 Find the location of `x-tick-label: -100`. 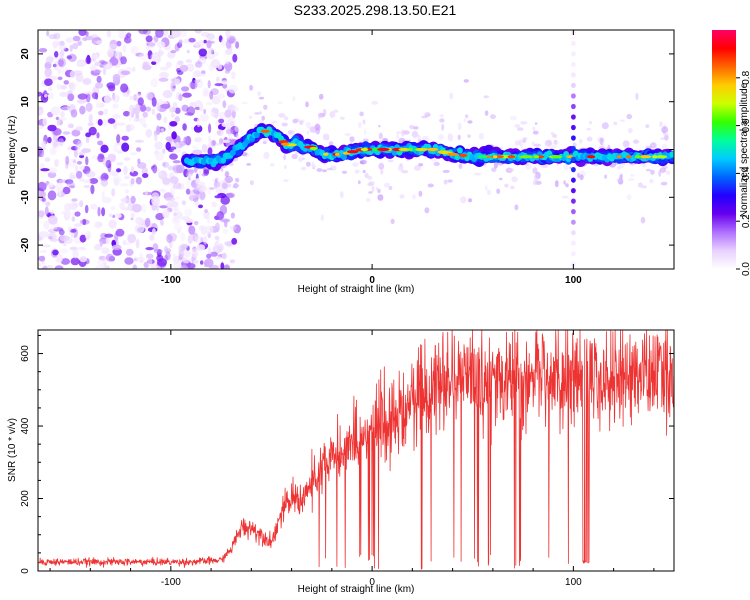

x-tick-label: -100 is located at coordinates (171, 582).